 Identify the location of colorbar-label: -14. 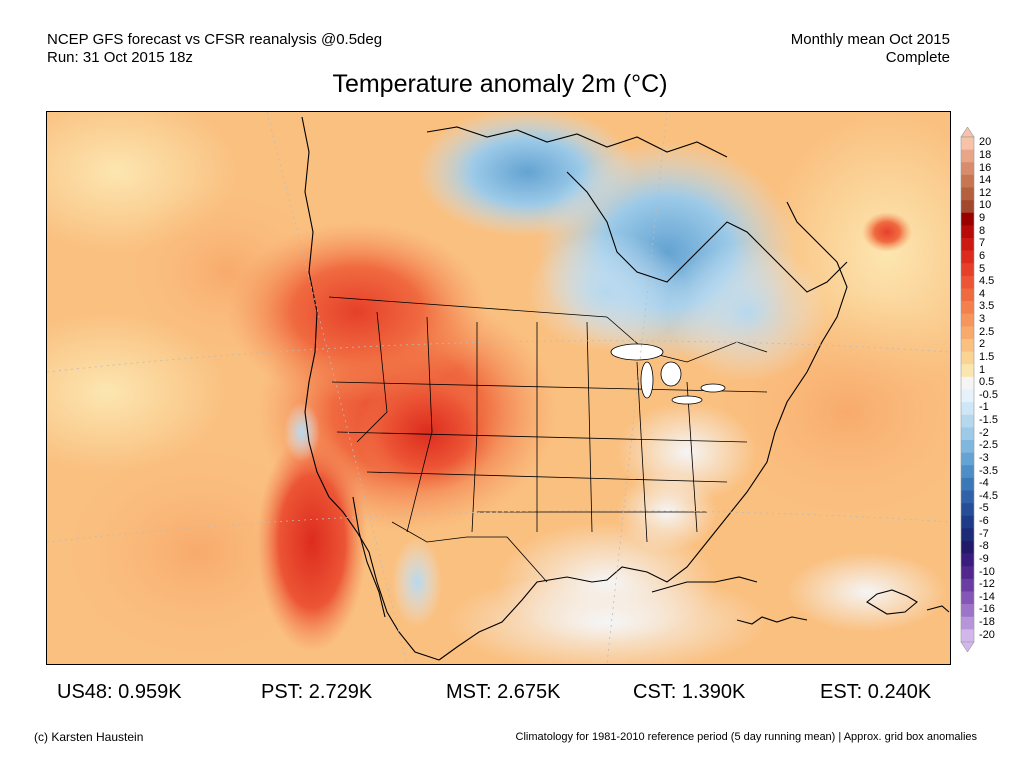
(987, 596).